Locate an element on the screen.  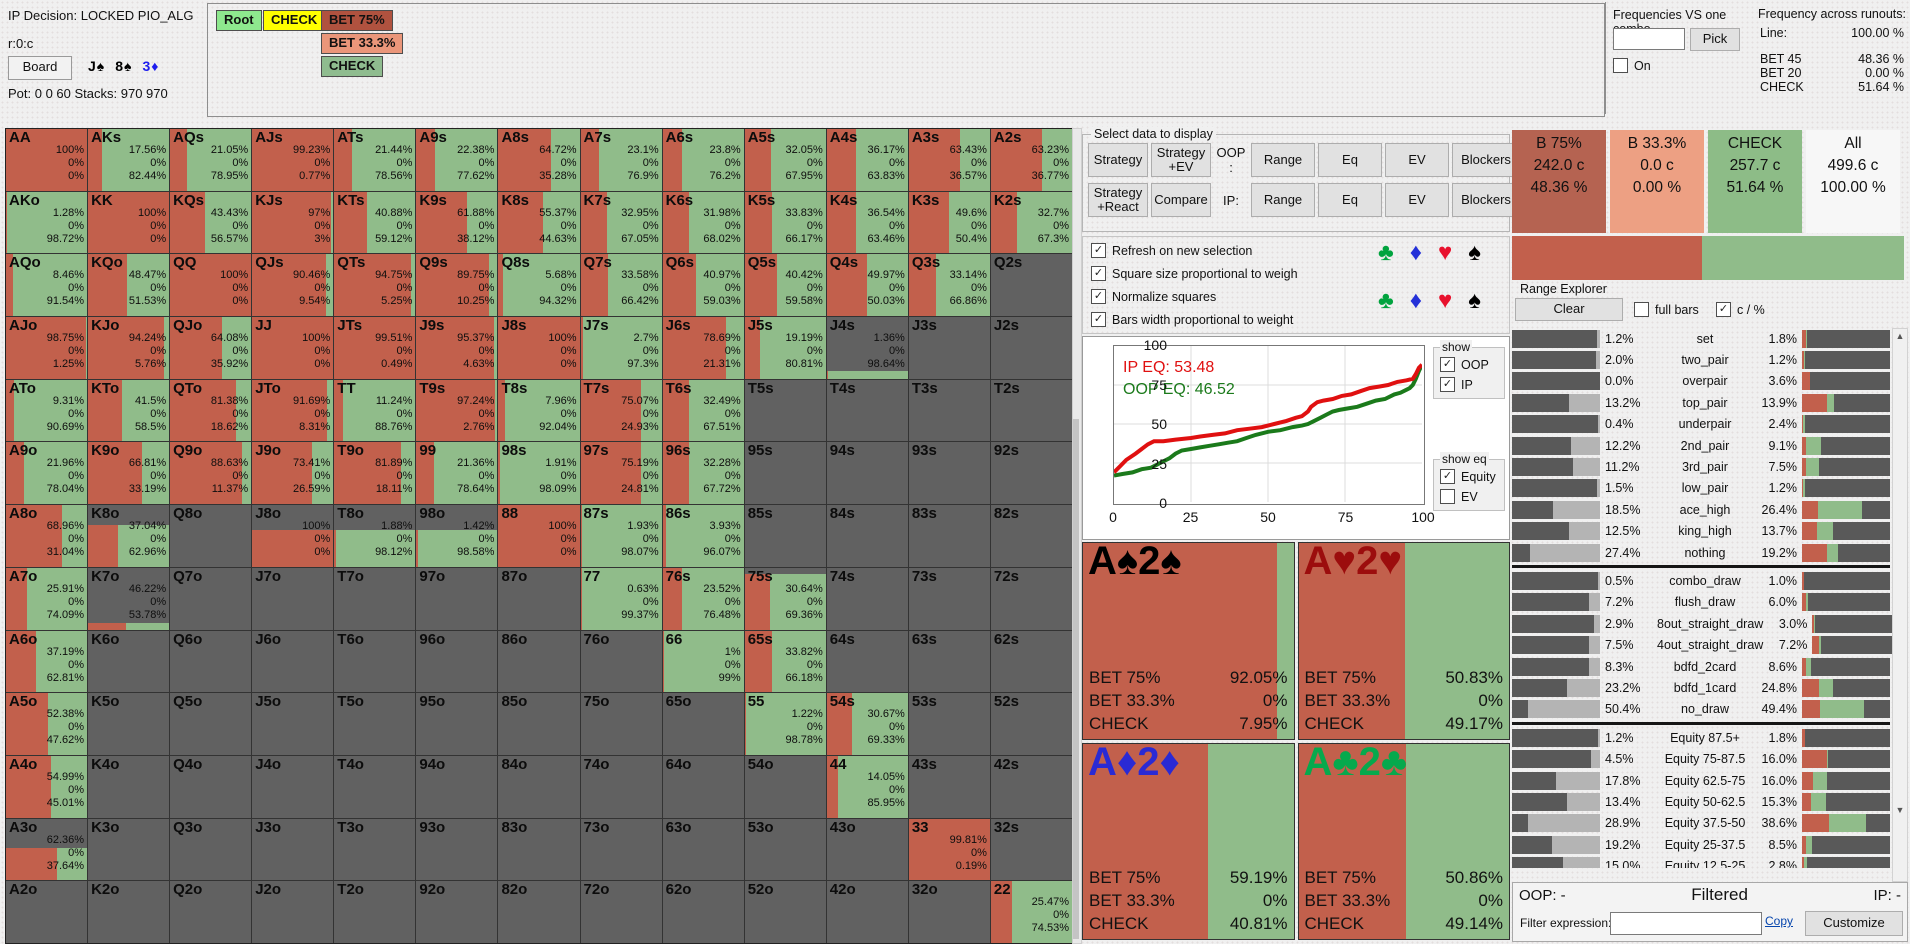
hand-cell-85s: 85s is located at coordinates (785, 536).